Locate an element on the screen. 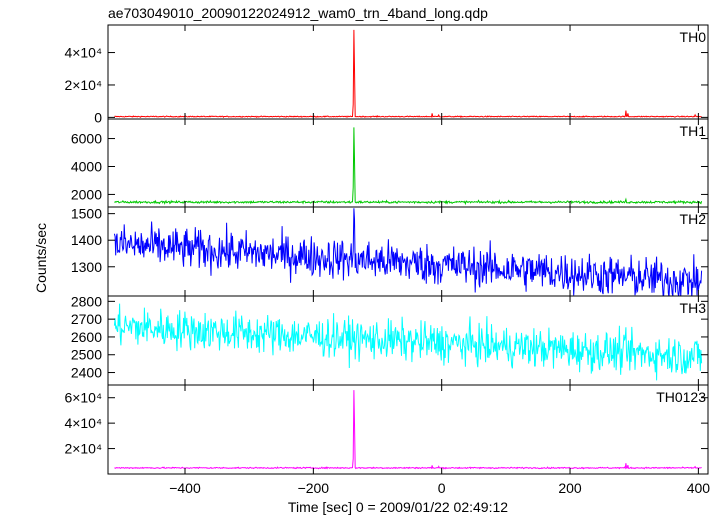 The image size is (723, 516). series-line-th0123 is located at coordinates (408, 430).